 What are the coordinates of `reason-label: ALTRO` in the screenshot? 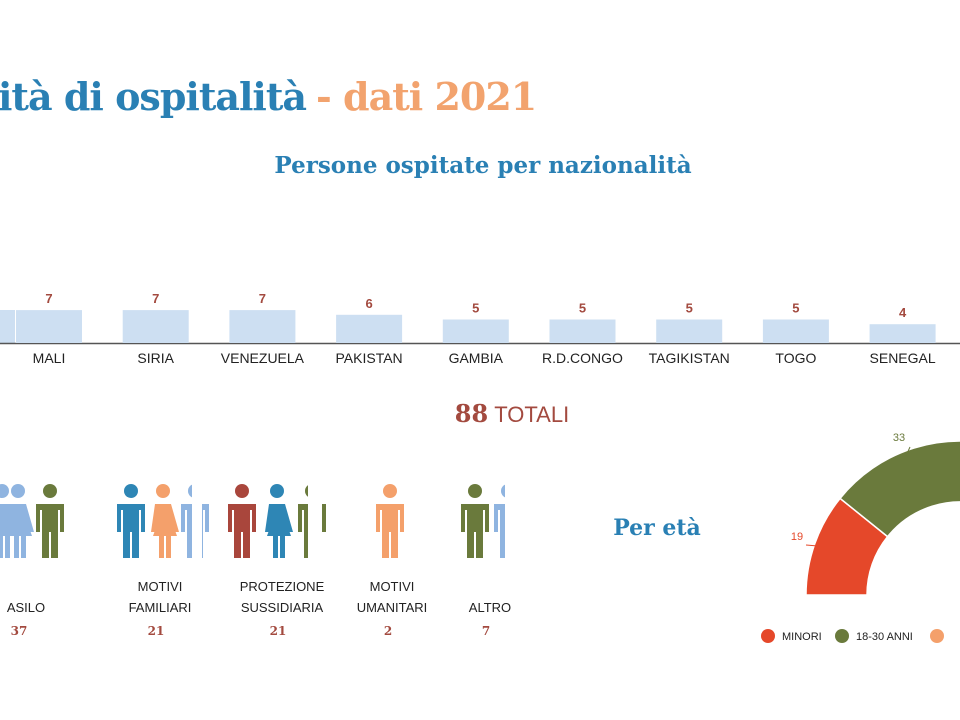 It's located at (490, 607).